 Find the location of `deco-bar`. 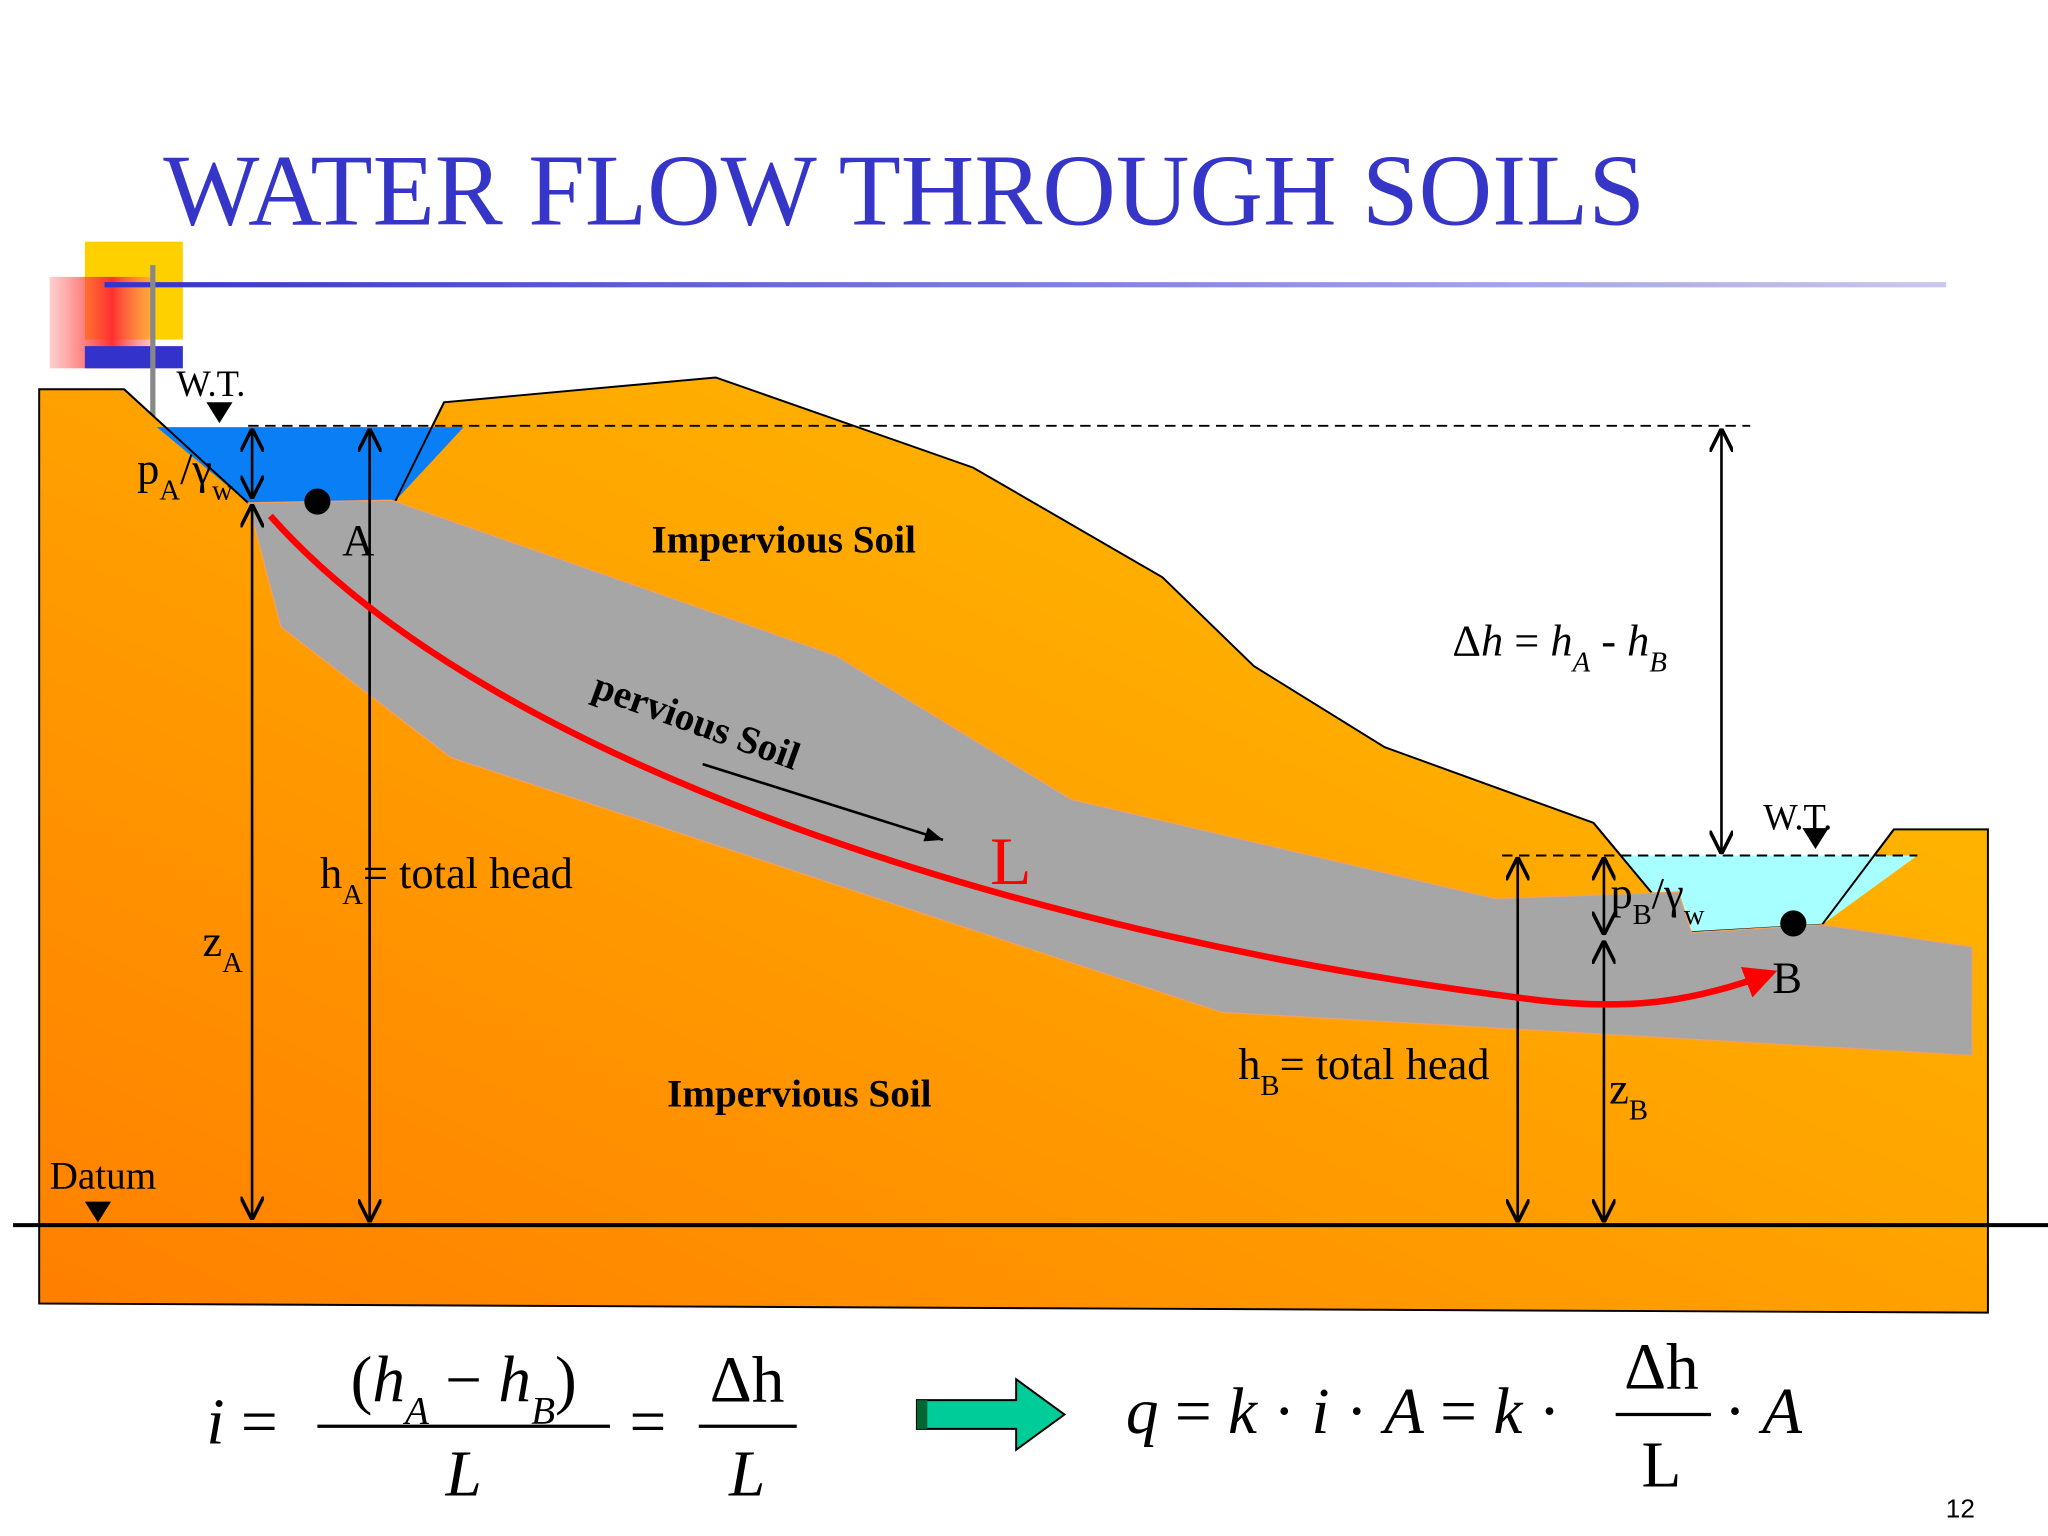

deco-bar is located at coordinates (133, 357).